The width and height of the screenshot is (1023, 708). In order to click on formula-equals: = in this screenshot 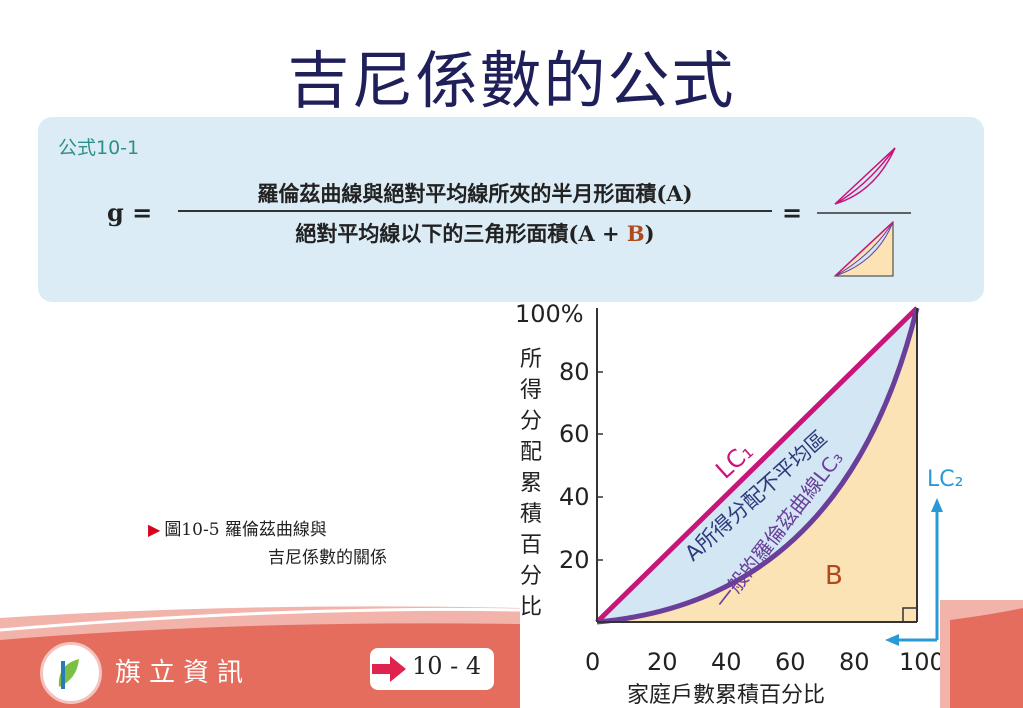, I will do `click(792, 212)`.